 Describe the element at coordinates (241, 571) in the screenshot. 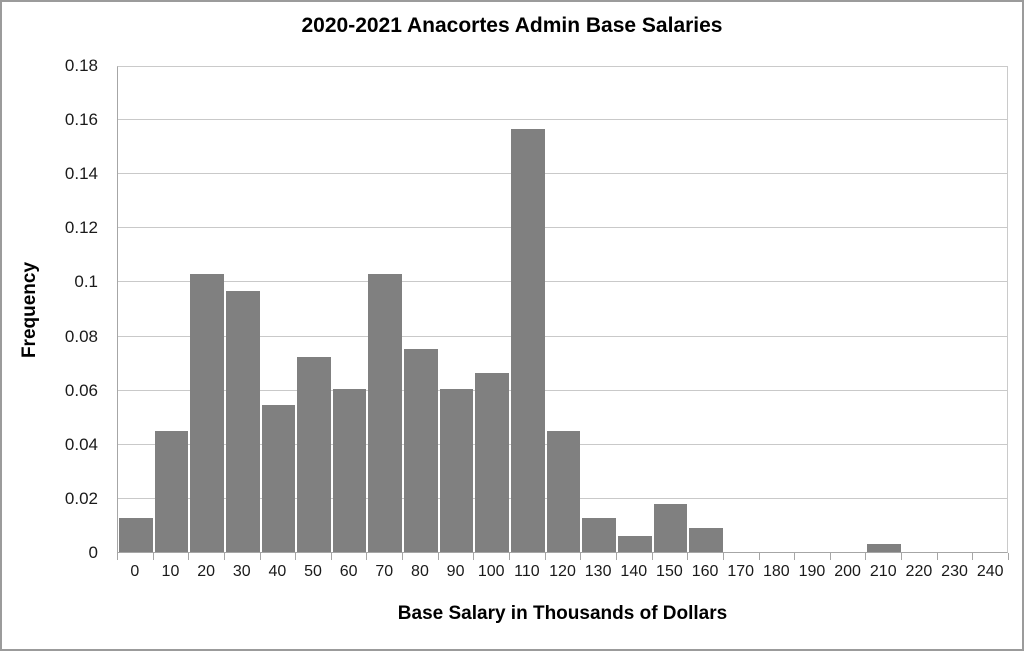

I see `x-tick-label: 30` at that location.